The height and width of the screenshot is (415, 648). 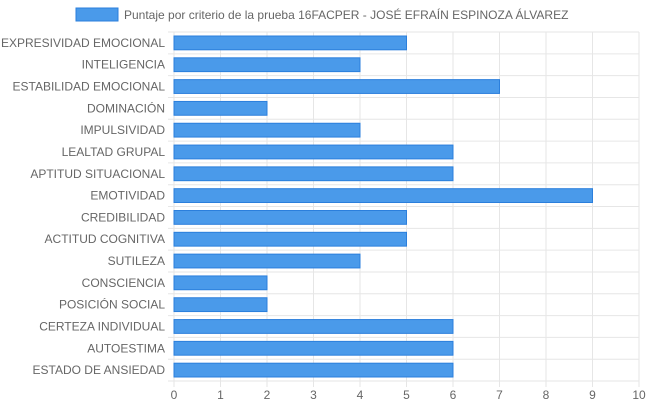 I want to click on x-tick-label: 10, so click(x=639, y=395).